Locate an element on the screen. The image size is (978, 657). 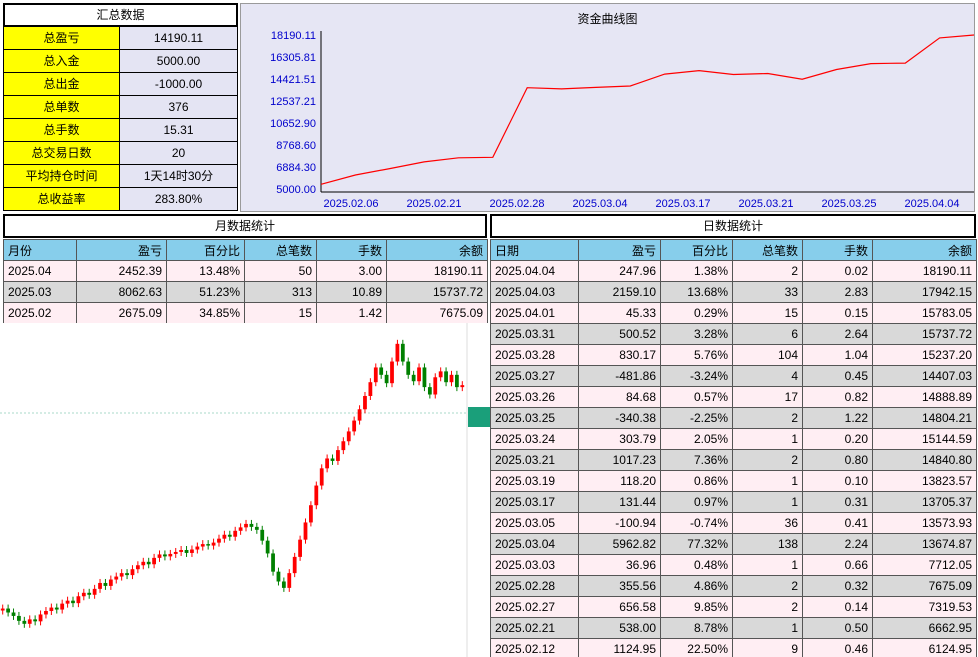
table-row: 2025.03.24 303.79 2.05% 1 0.20 15144.59 is located at coordinates (733, 439).